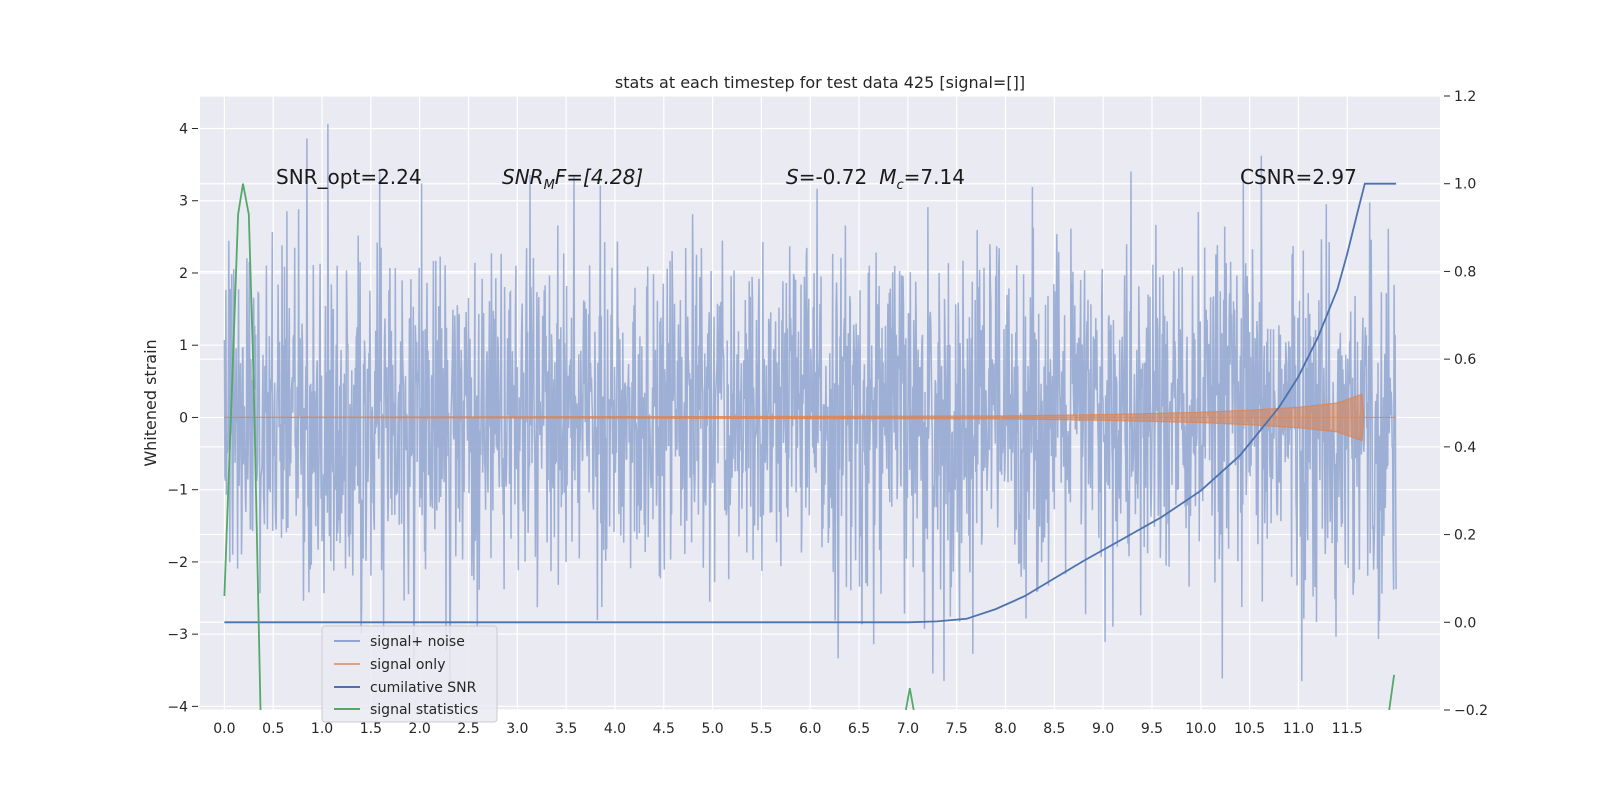 The width and height of the screenshot is (1600, 800). Describe the element at coordinates (1466, 404) in the screenshot. I see `y2-tick-labels: 1.2 1.0 0.8 0.6 0.4 0.2 0.0 −0.2` at that location.